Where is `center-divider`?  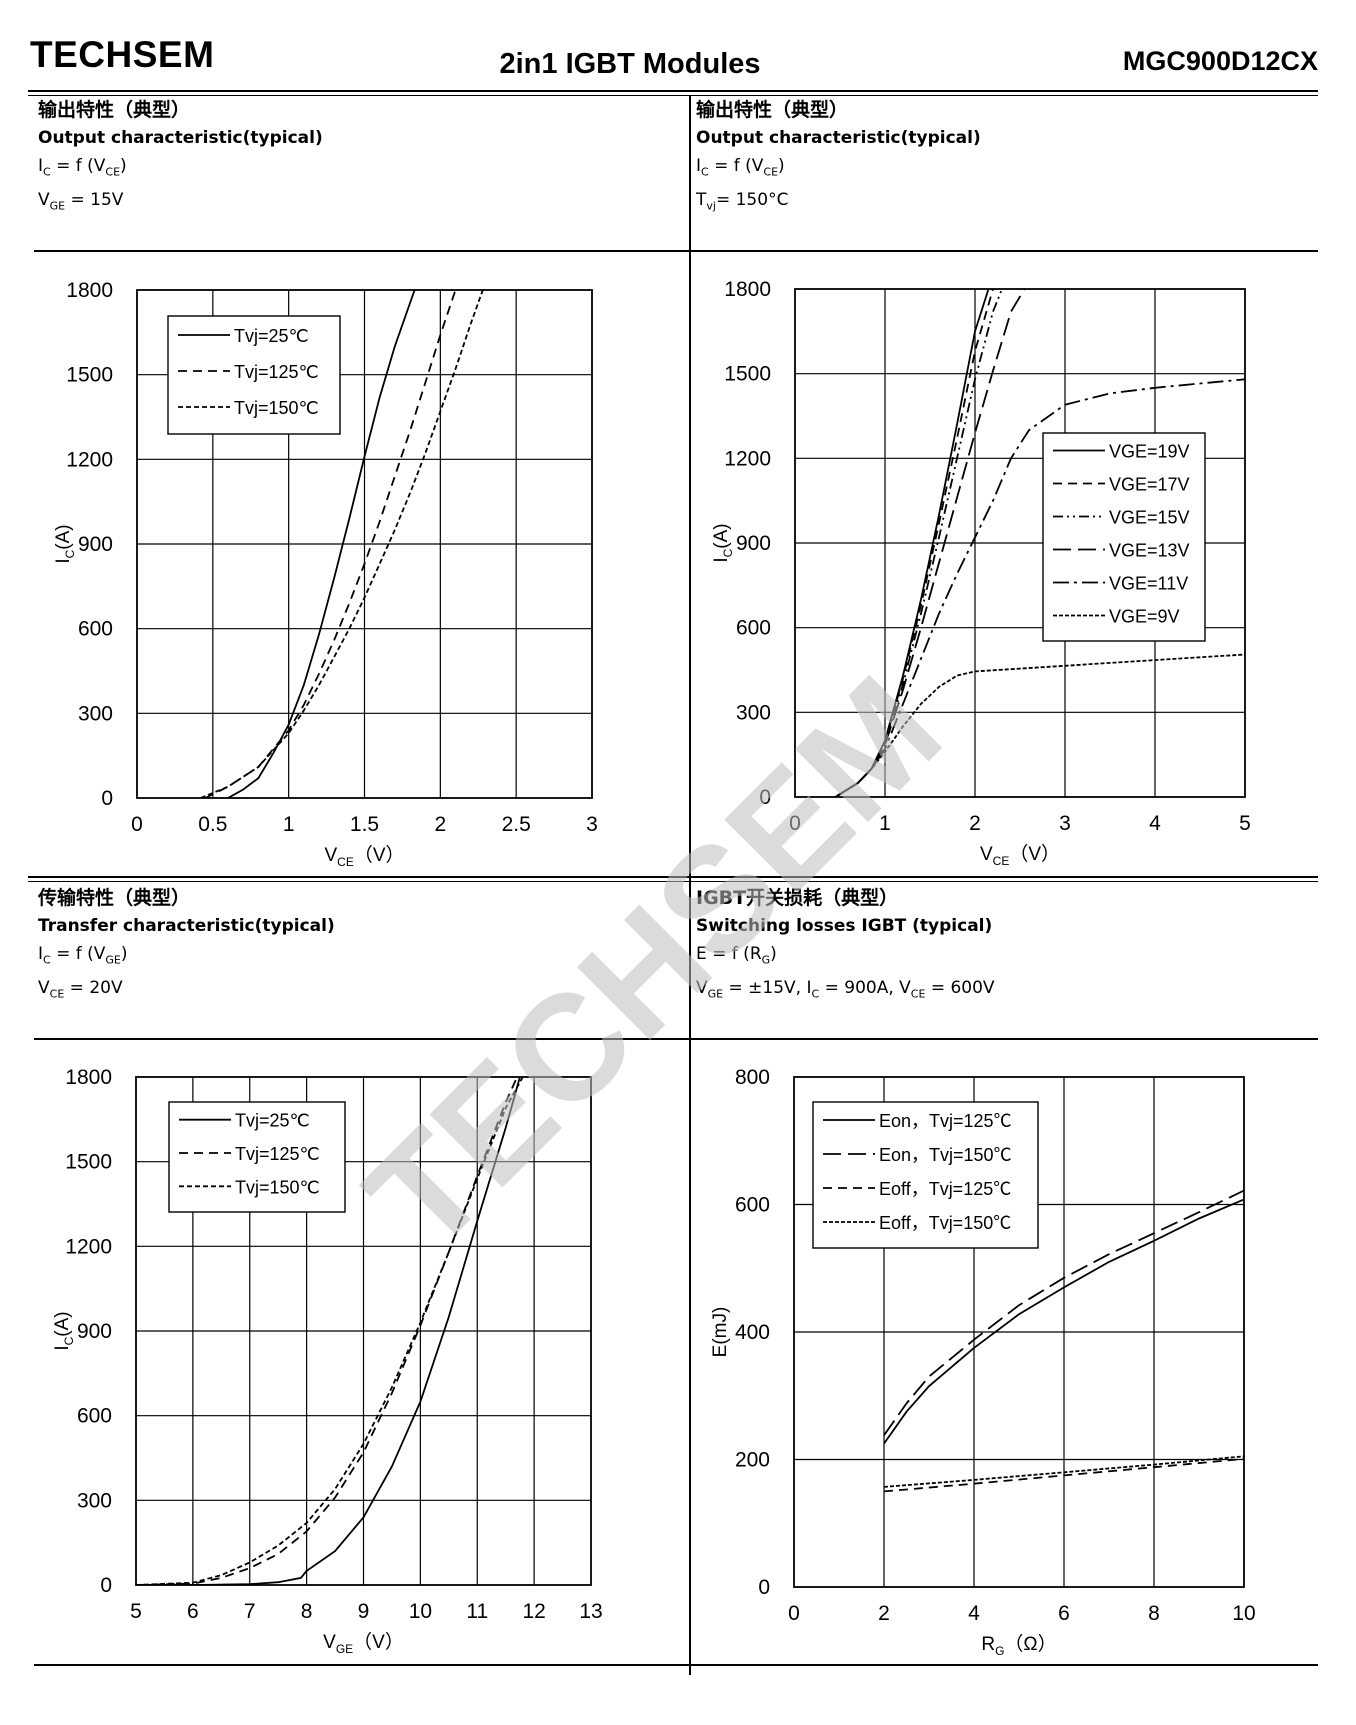
center-divider is located at coordinates (690, 885).